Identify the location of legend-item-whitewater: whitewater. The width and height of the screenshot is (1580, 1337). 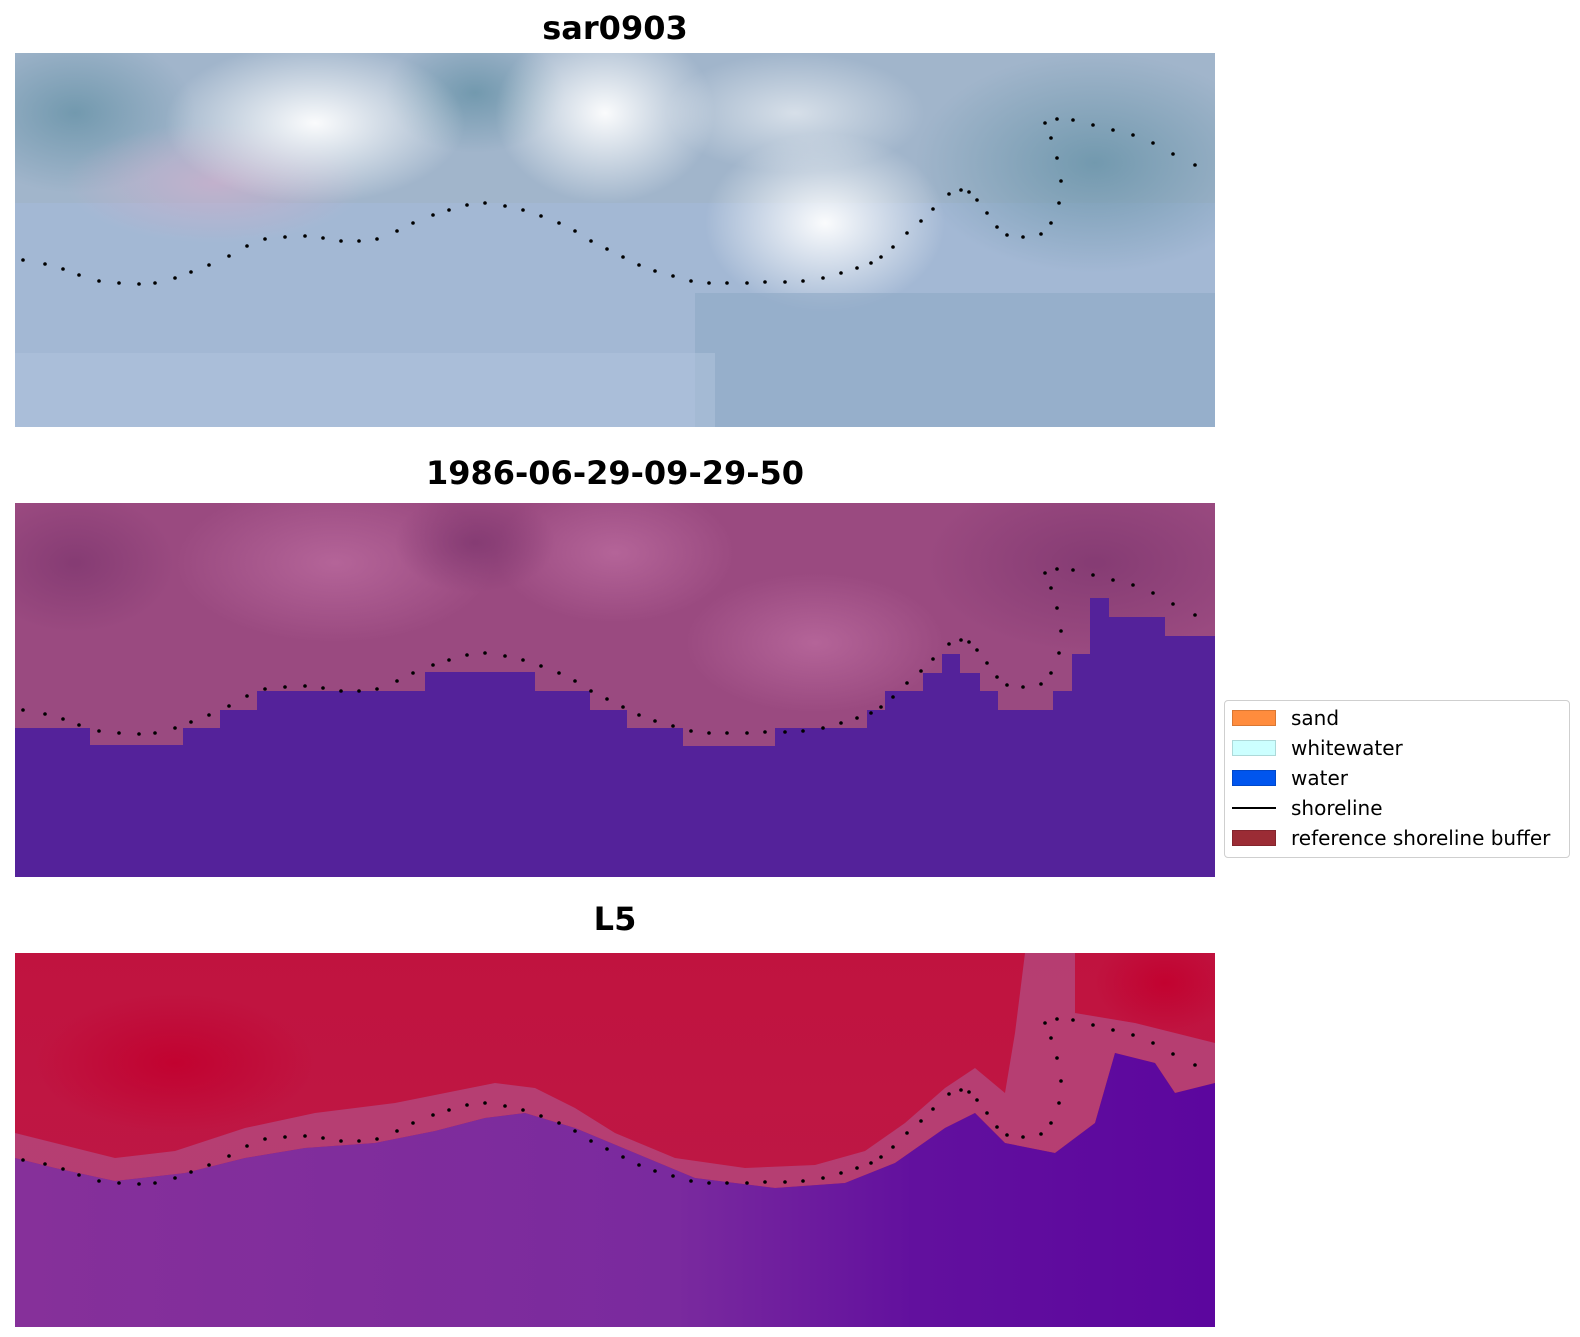
(1399, 748).